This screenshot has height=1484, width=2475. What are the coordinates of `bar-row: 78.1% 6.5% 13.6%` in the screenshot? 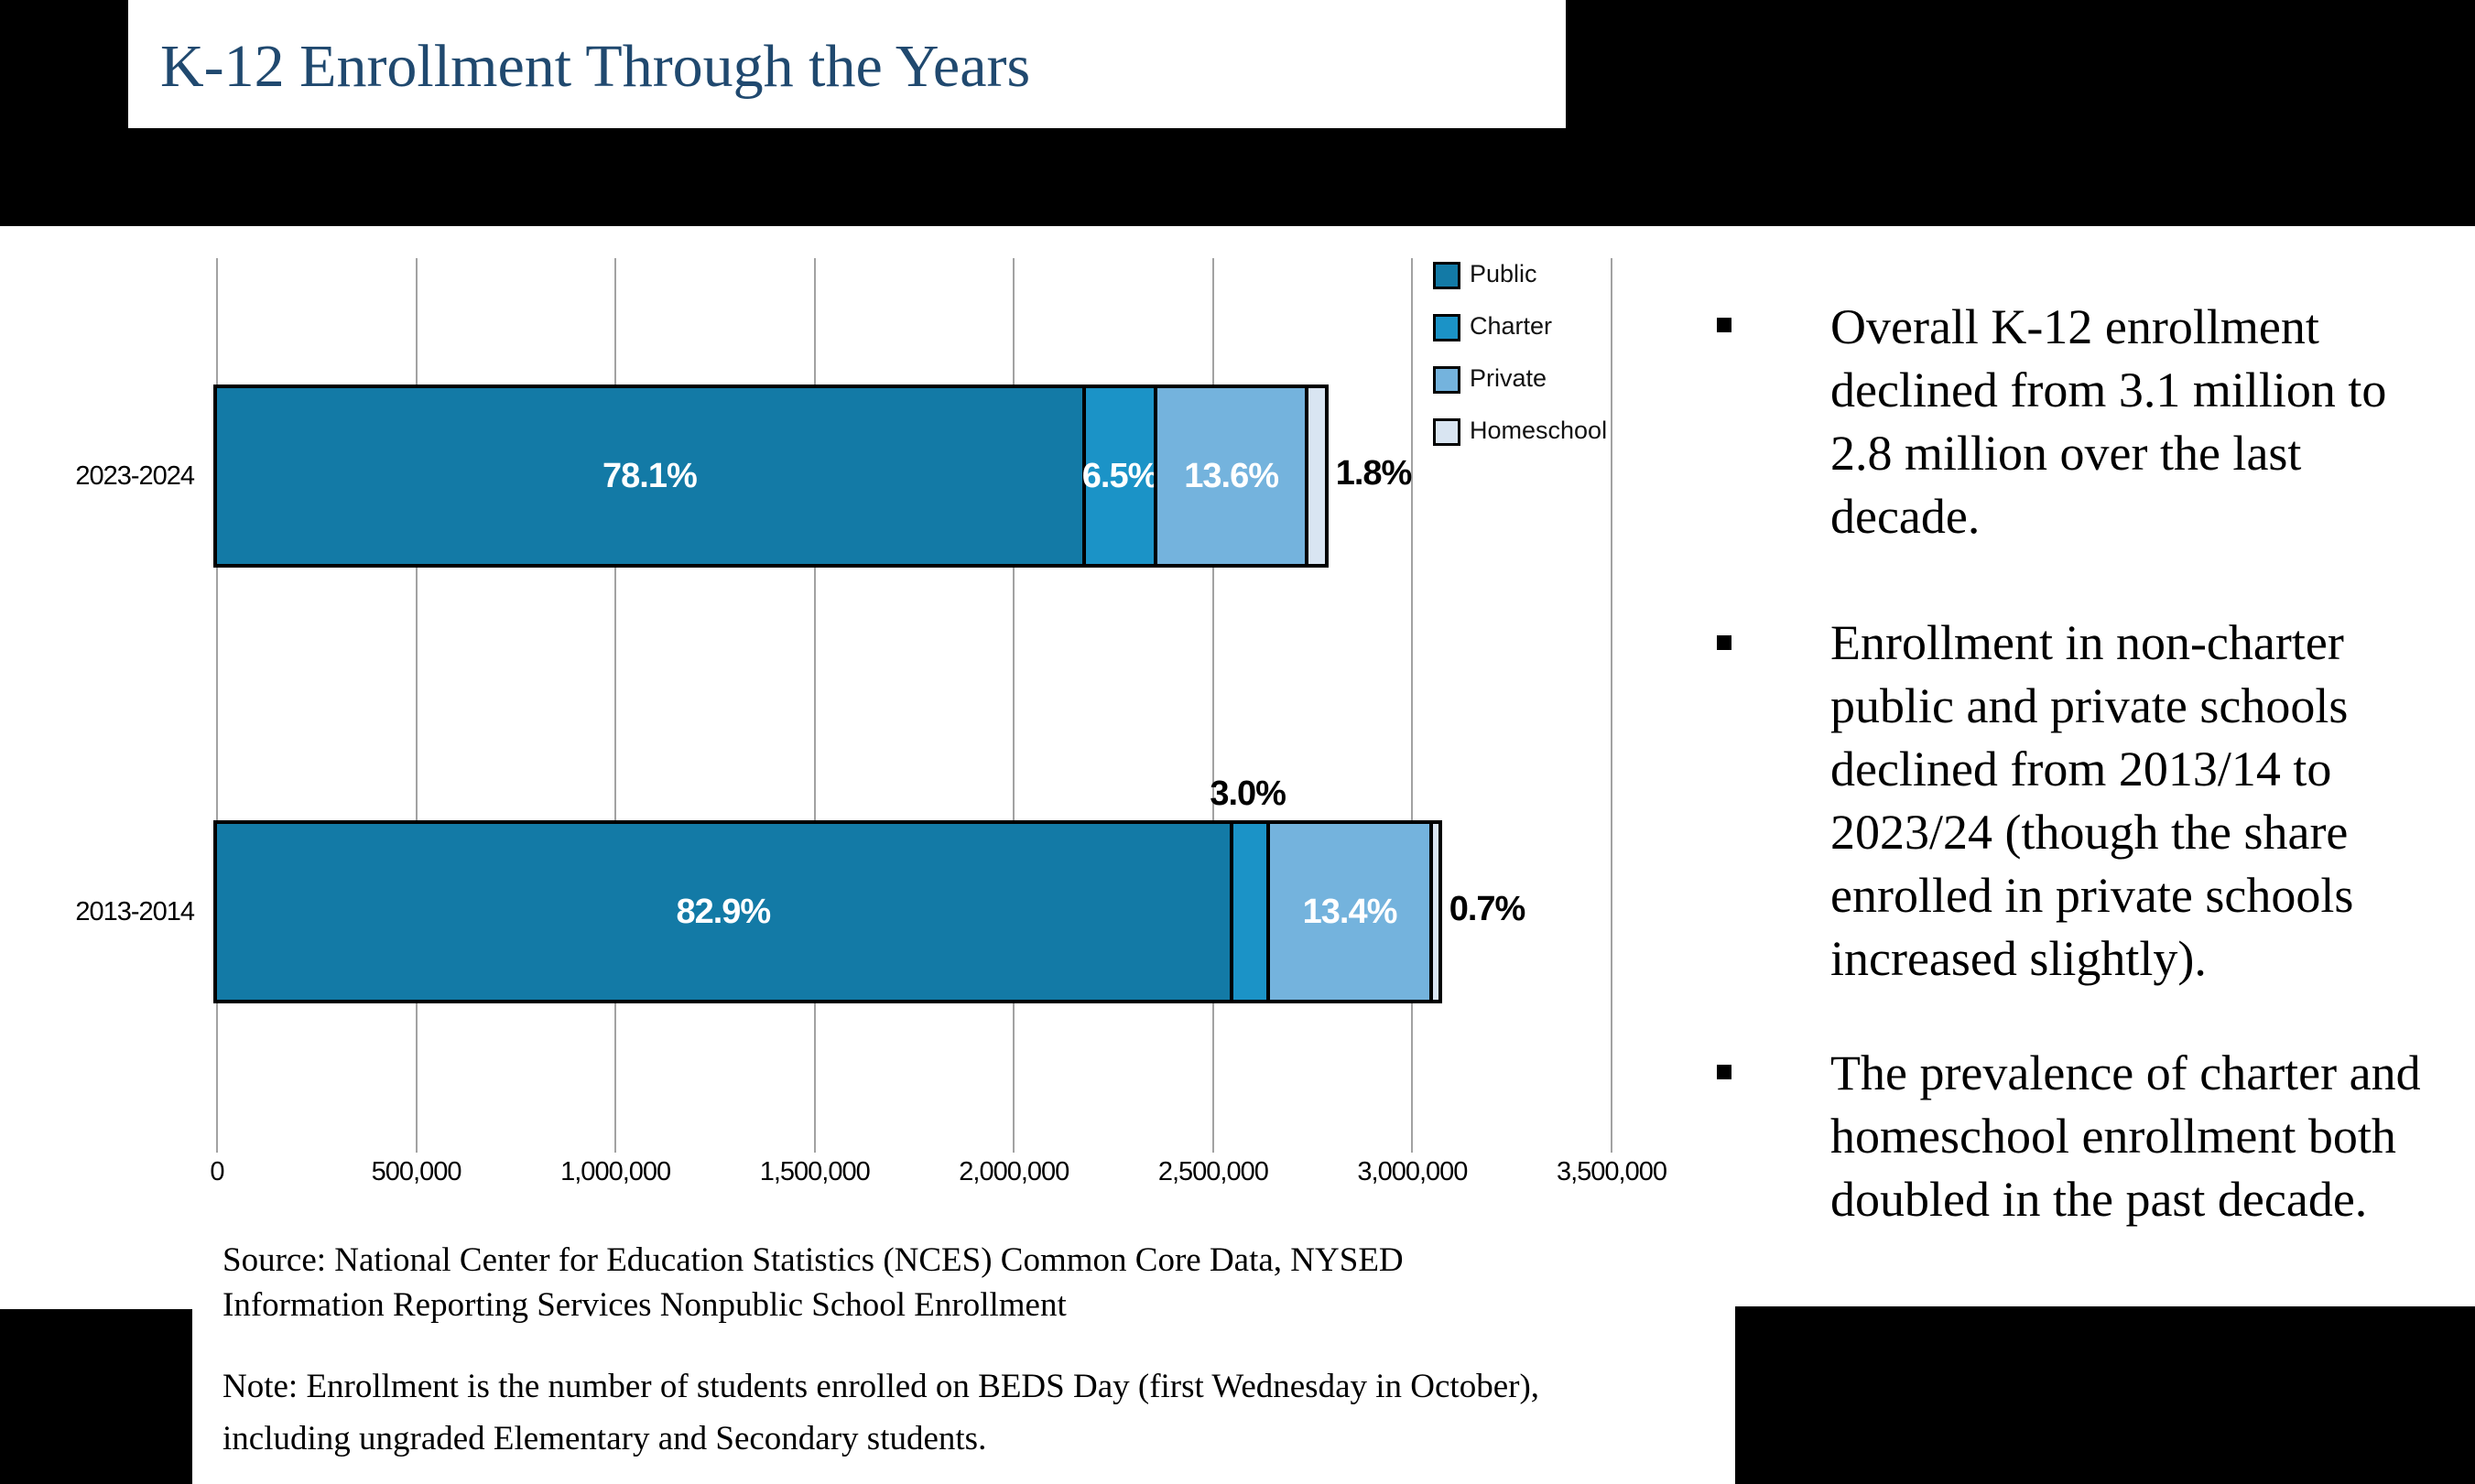 It's located at (771, 476).